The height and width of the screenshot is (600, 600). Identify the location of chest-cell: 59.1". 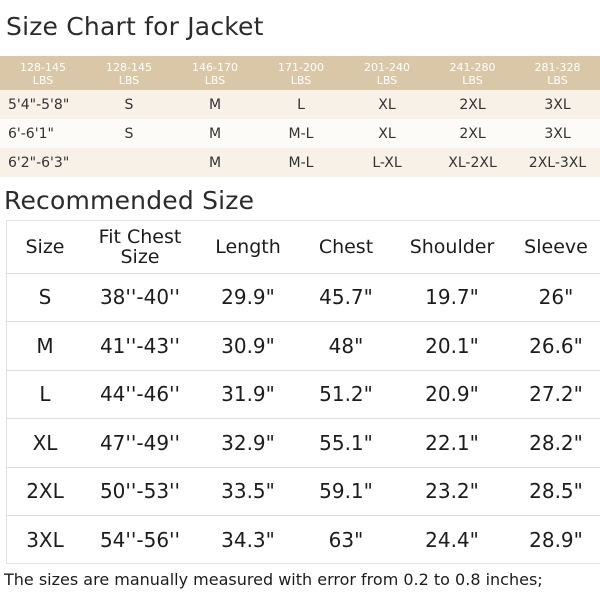
(346, 491).